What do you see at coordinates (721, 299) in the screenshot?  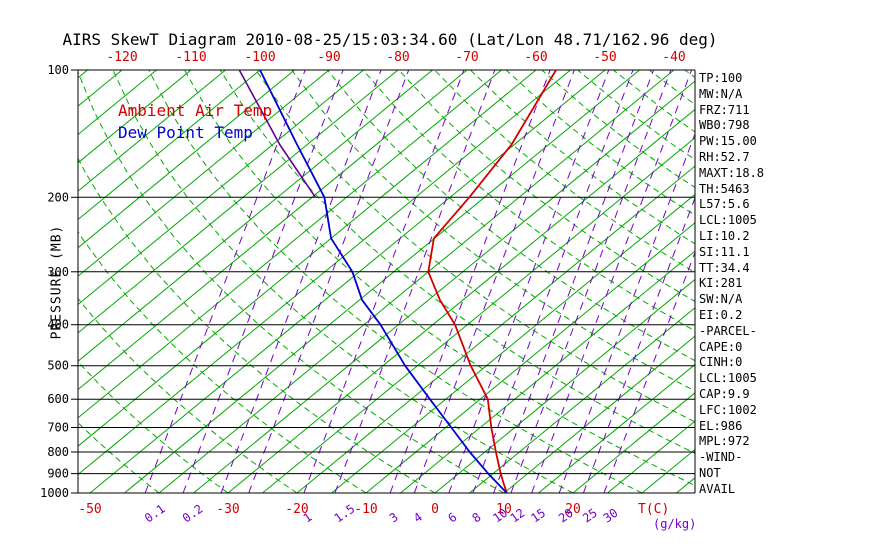 I see `stat-line: SW:N/A` at bounding box center [721, 299].